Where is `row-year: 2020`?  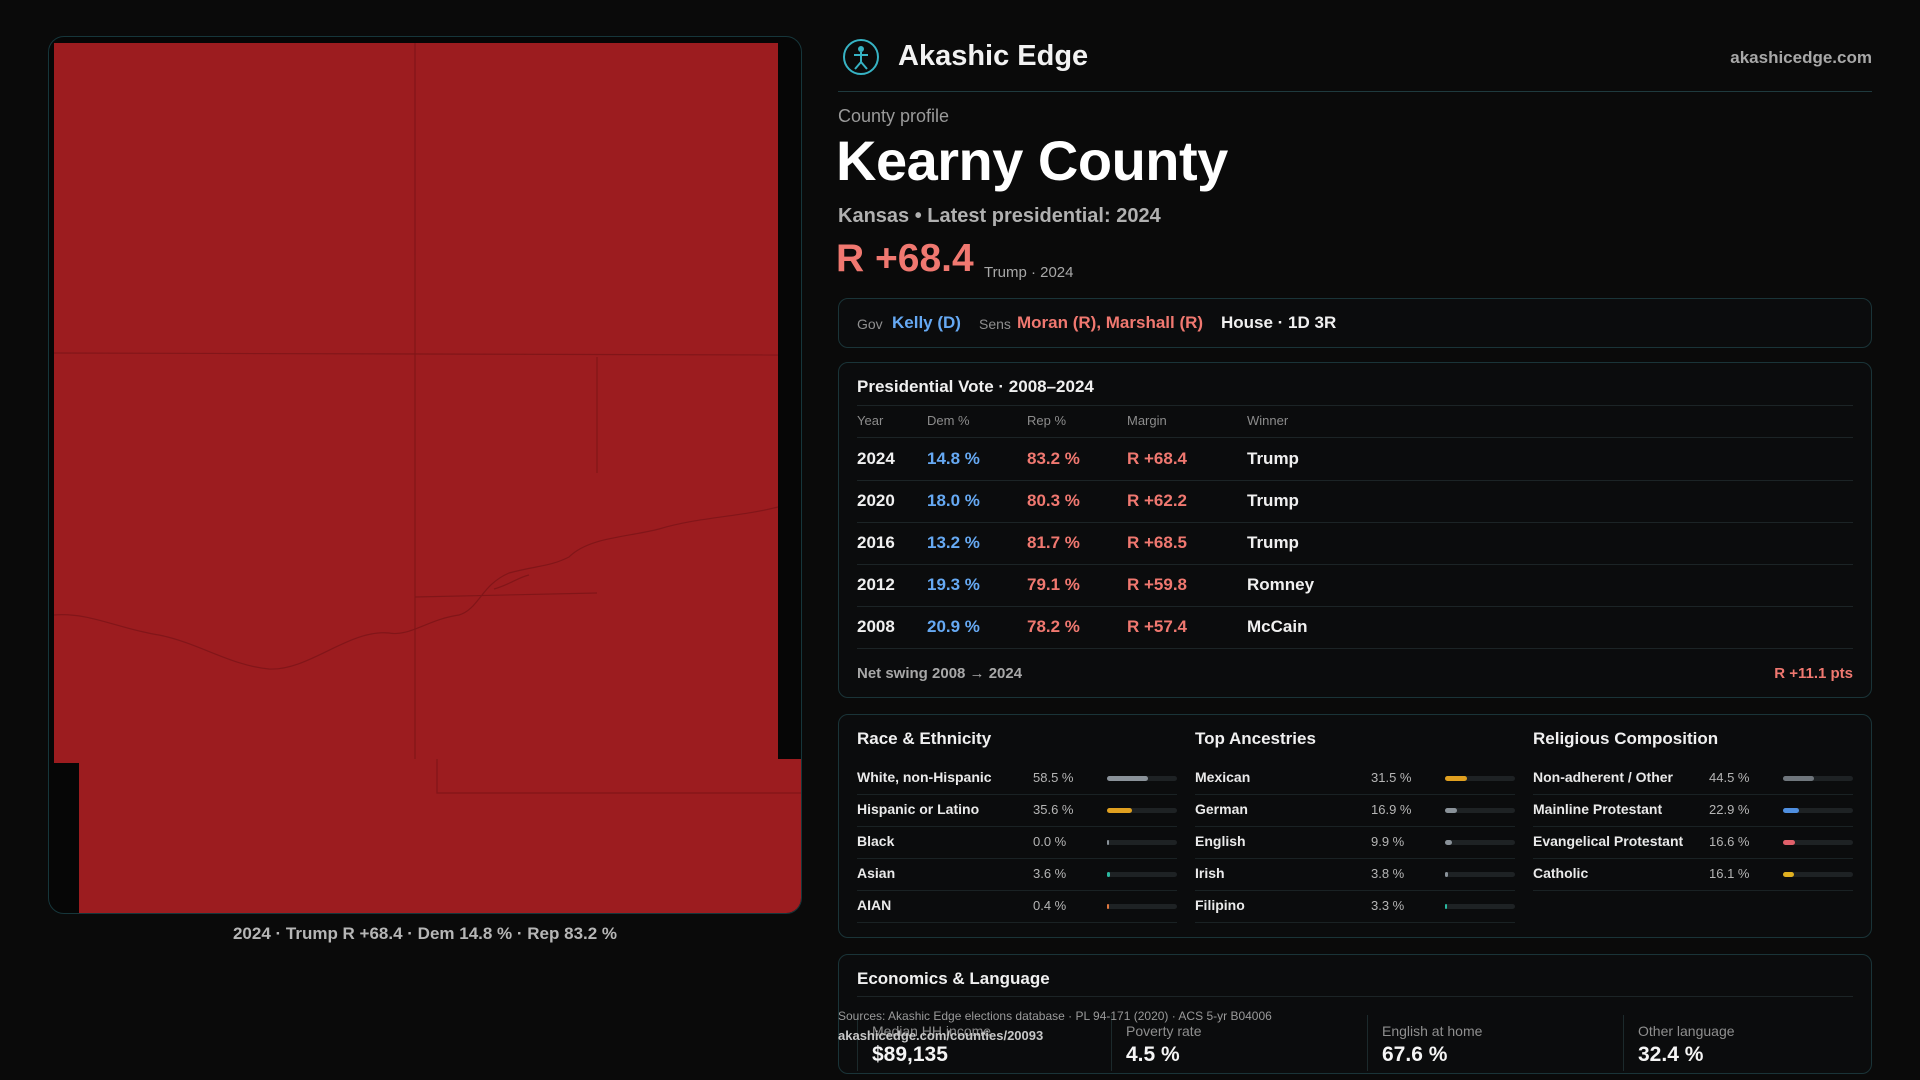 row-year: 2020 is located at coordinates (876, 500).